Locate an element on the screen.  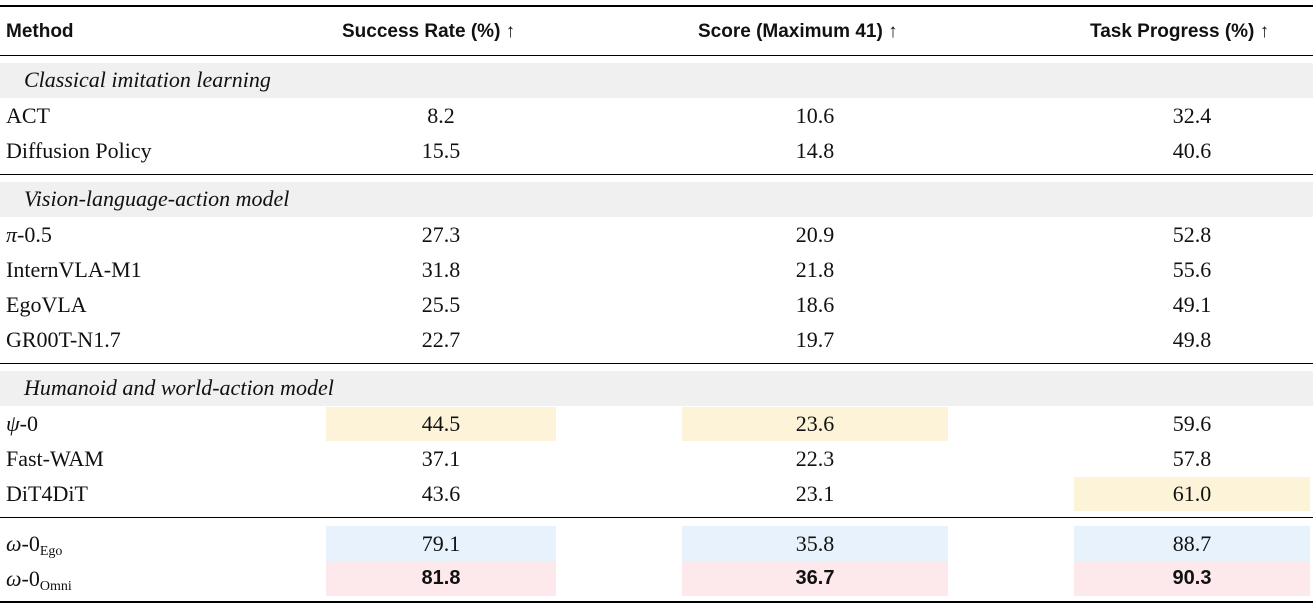
success-rate-cell: 79.1 is located at coordinates (441, 543).